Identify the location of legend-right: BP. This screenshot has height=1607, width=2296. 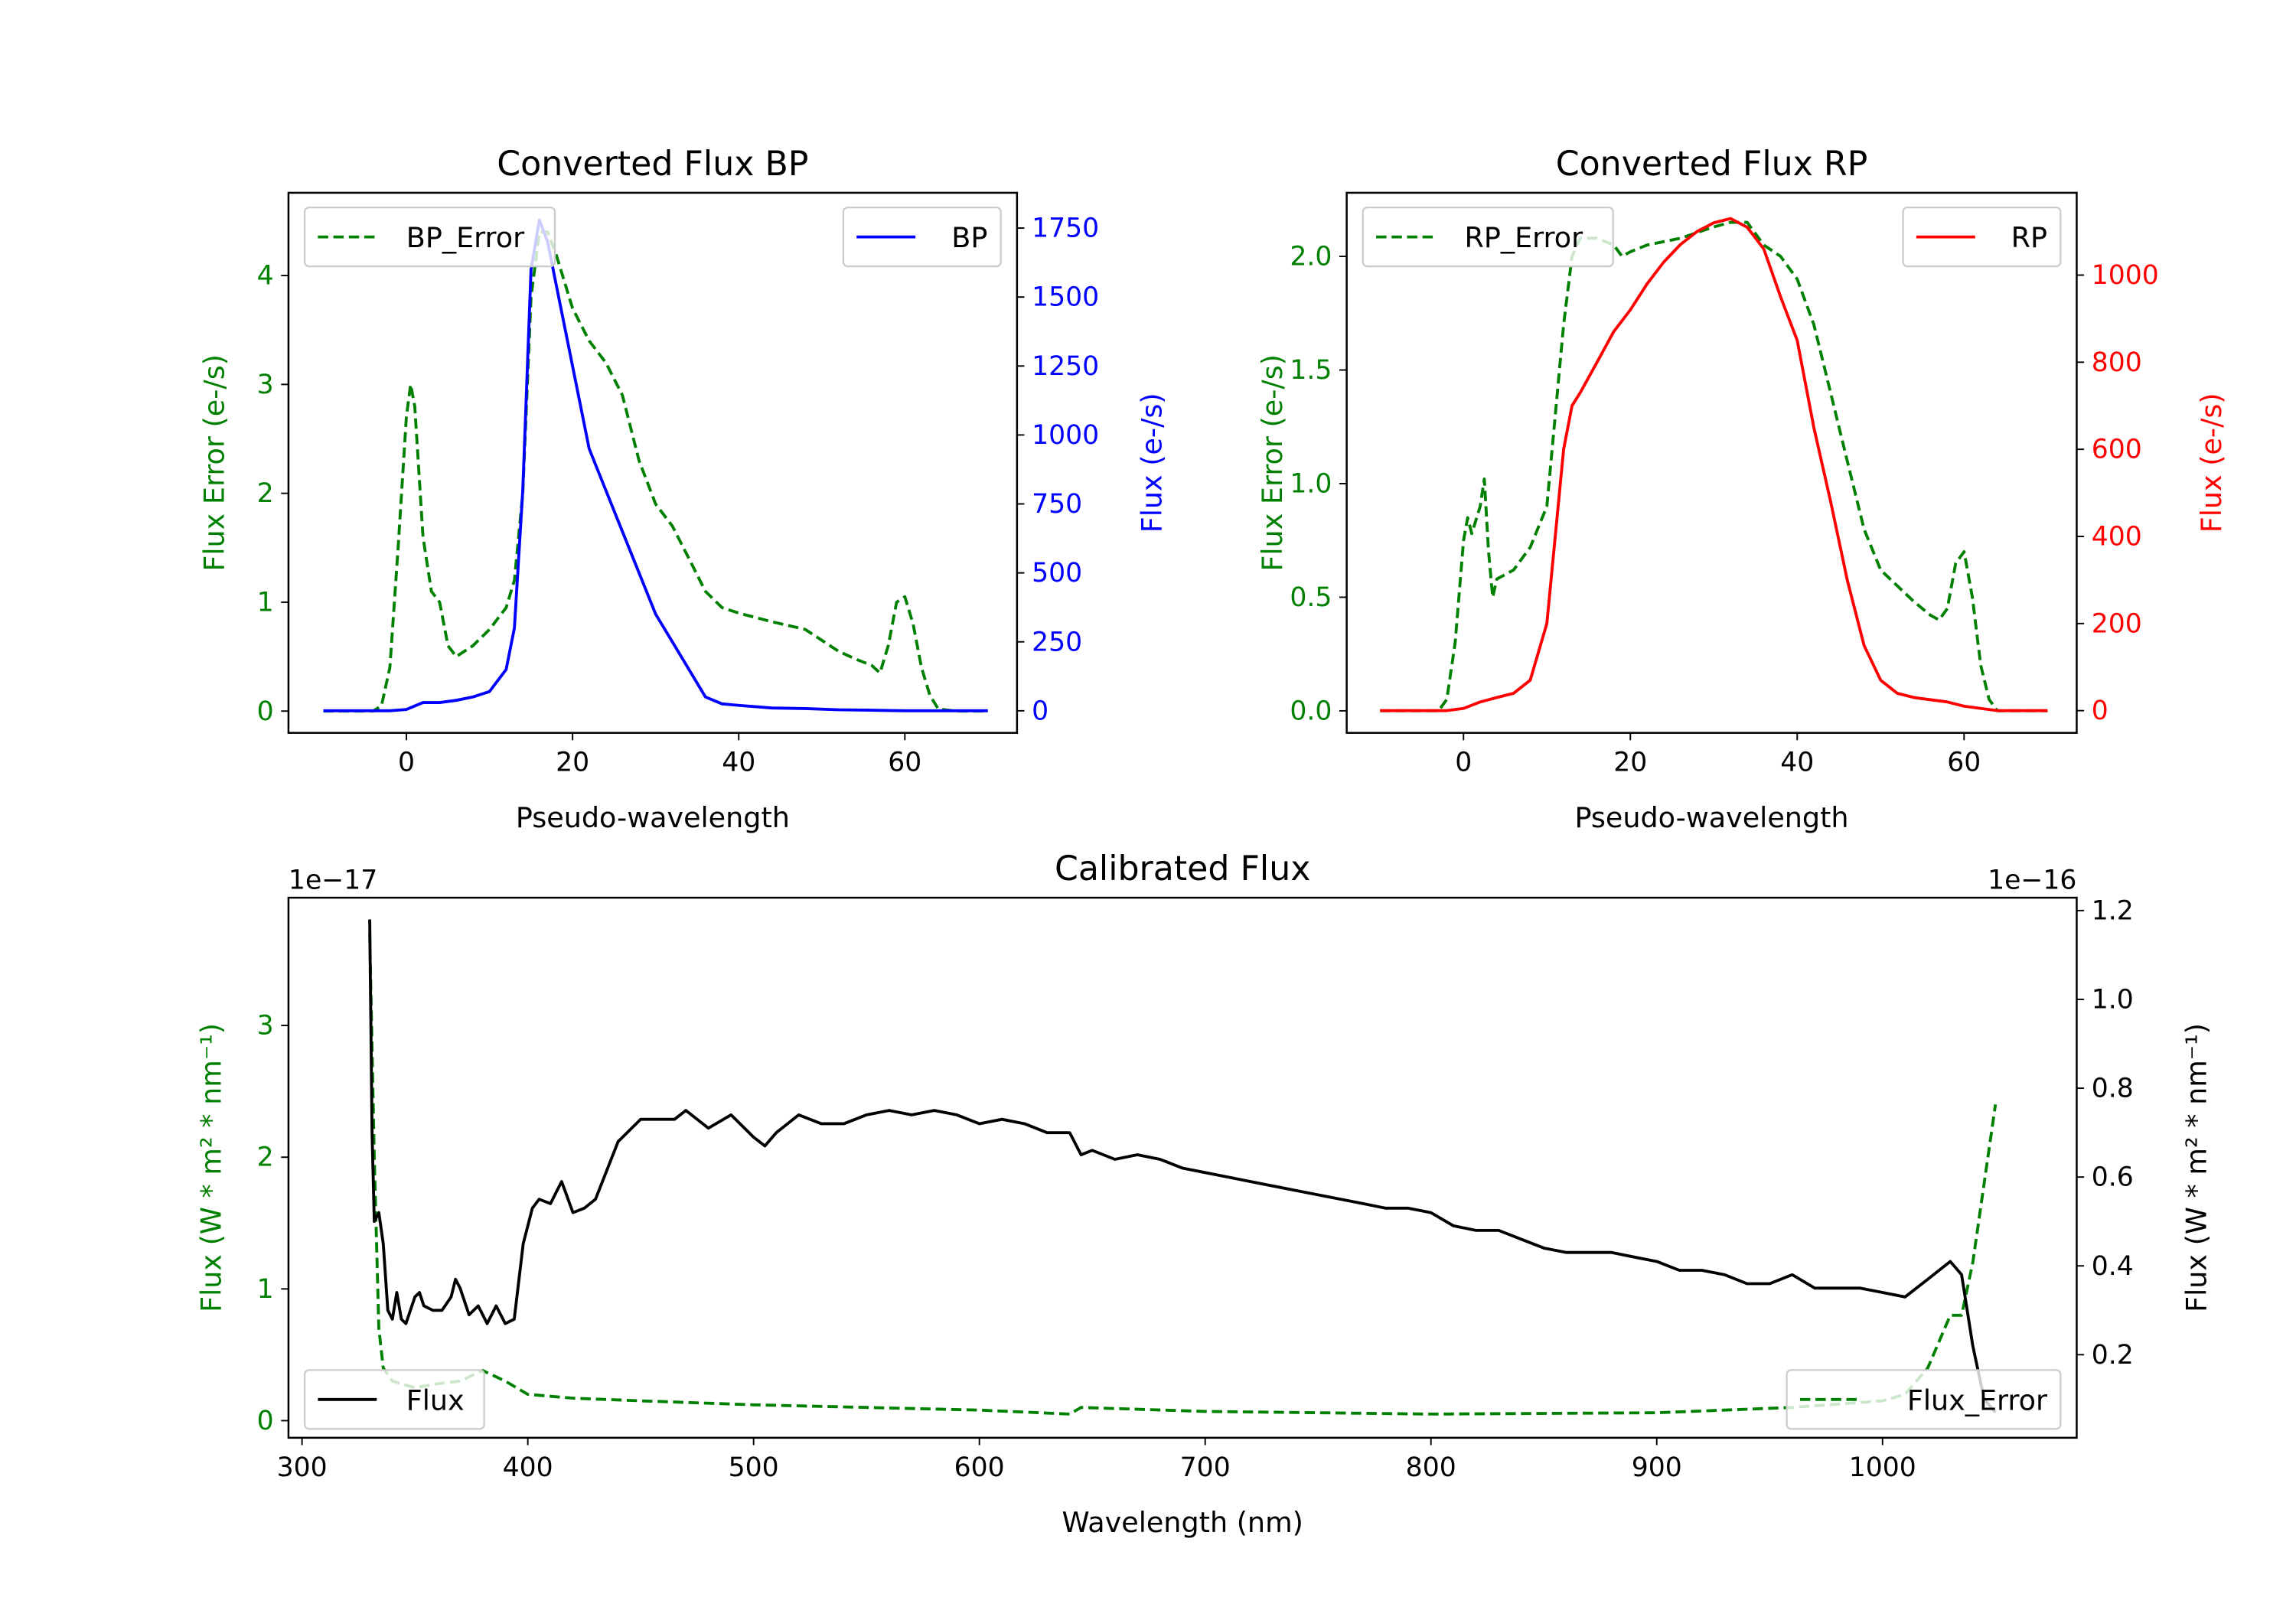
(922, 237).